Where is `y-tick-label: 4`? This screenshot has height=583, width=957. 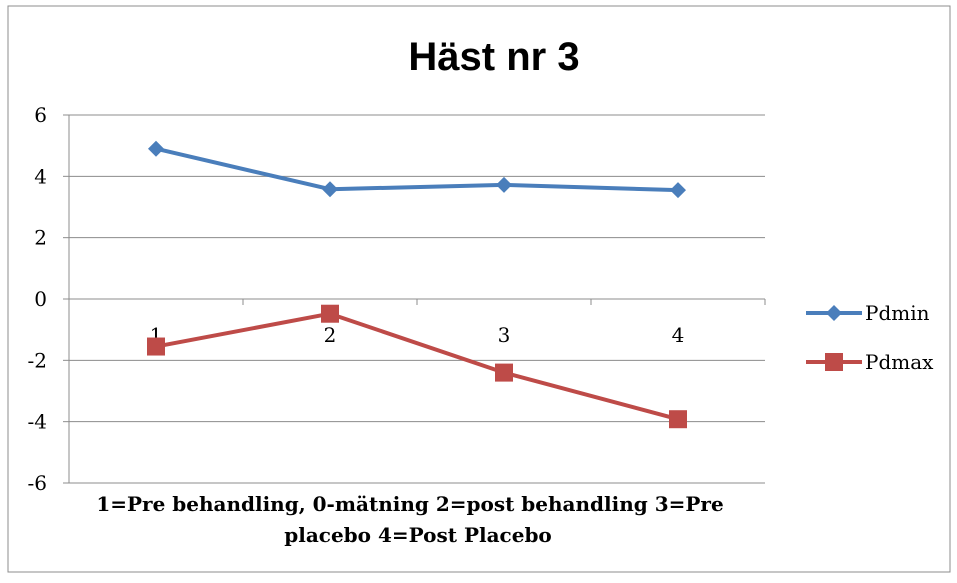 y-tick-label: 4 is located at coordinates (40, 176).